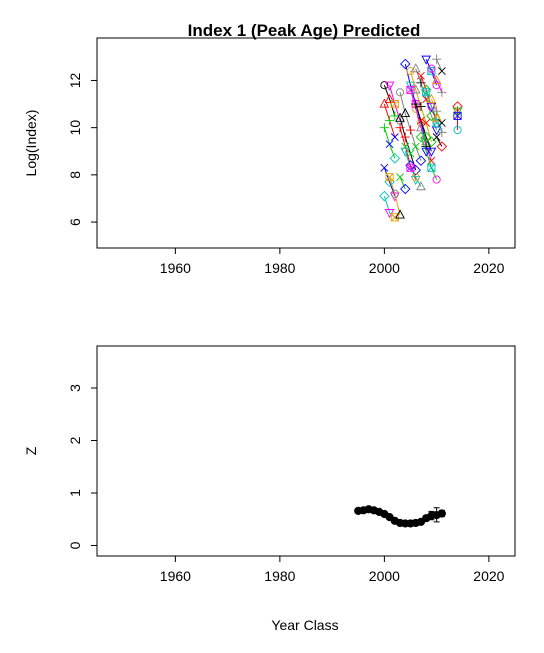  I want to click on y-axis-label: Log(Index), so click(31, 143).